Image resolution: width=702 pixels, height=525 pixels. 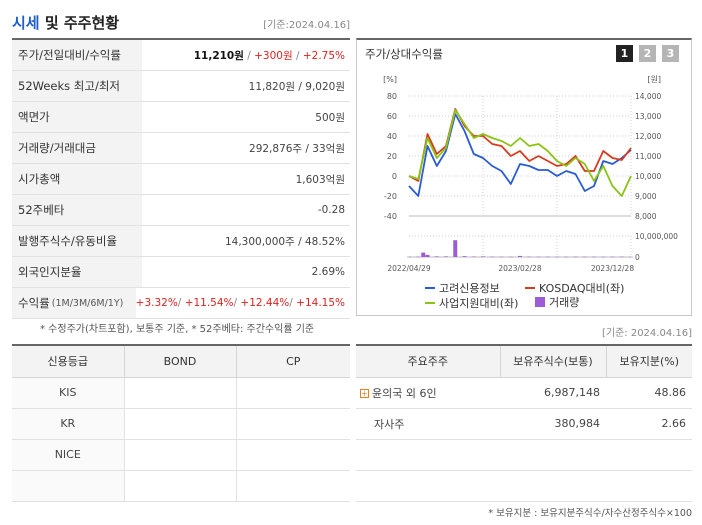 What do you see at coordinates (209, 303) in the screenshot?
I see `return-3m: +11.54%` at bounding box center [209, 303].